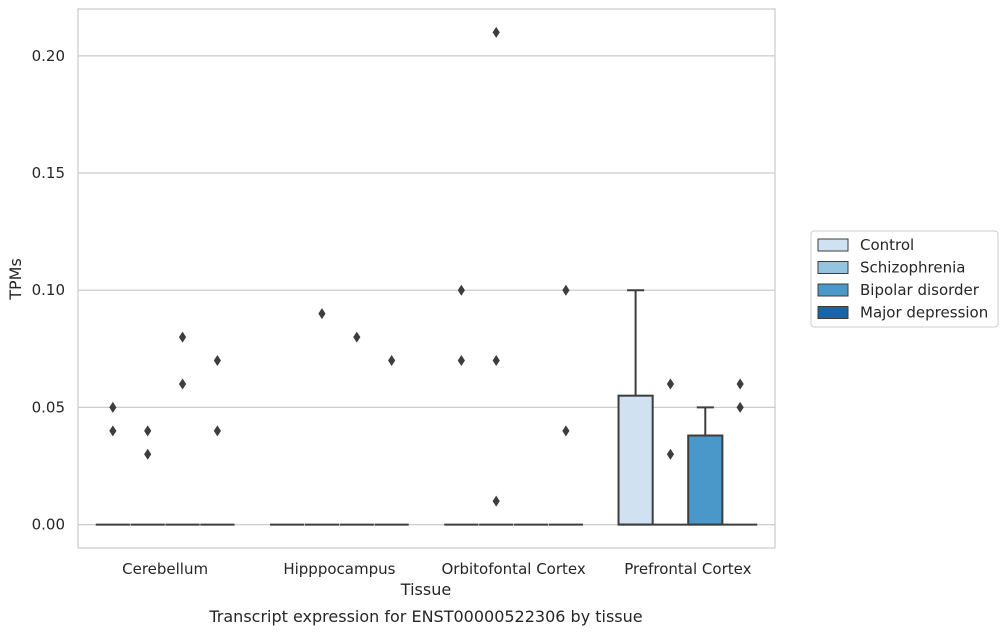 The width and height of the screenshot is (1007, 634). I want to click on legend-label: Schizophrenia, so click(912, 268).